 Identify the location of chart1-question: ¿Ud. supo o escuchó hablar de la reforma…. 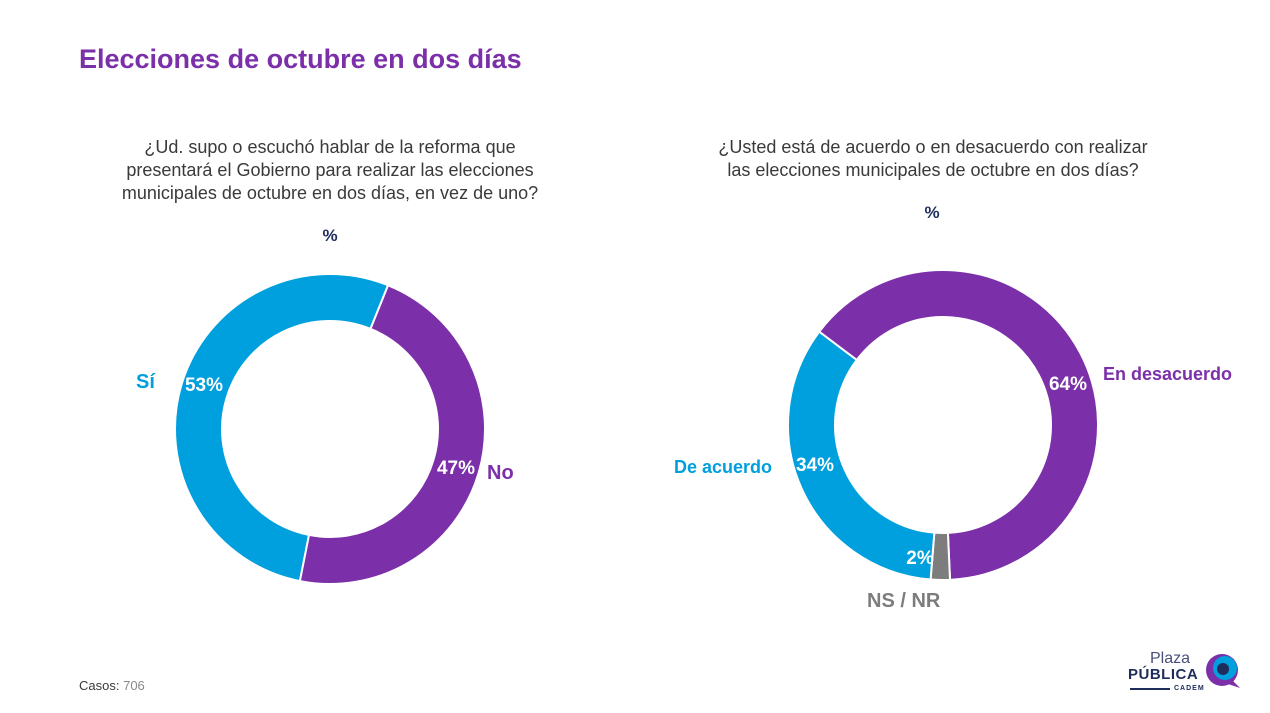
(330, 170).